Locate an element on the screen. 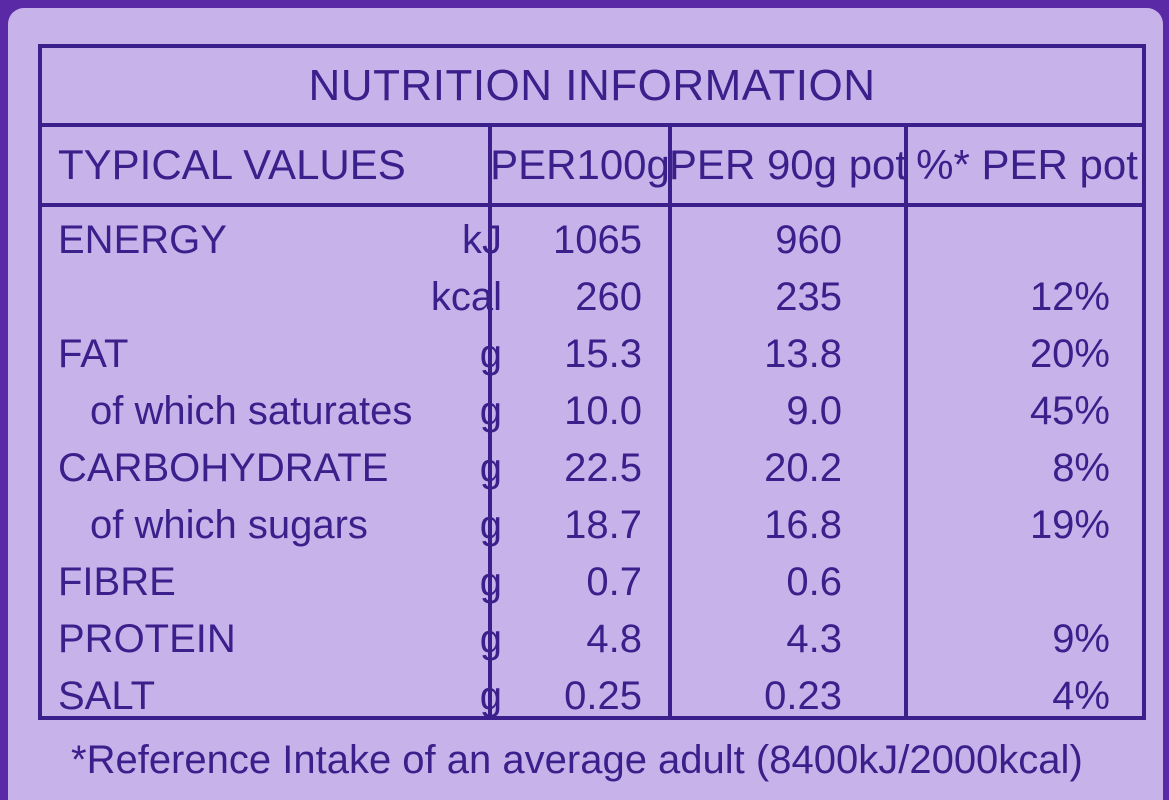 This screenshot has width=1169, height=800. row-unit-sugars: g is located at coordinates (490, 525).